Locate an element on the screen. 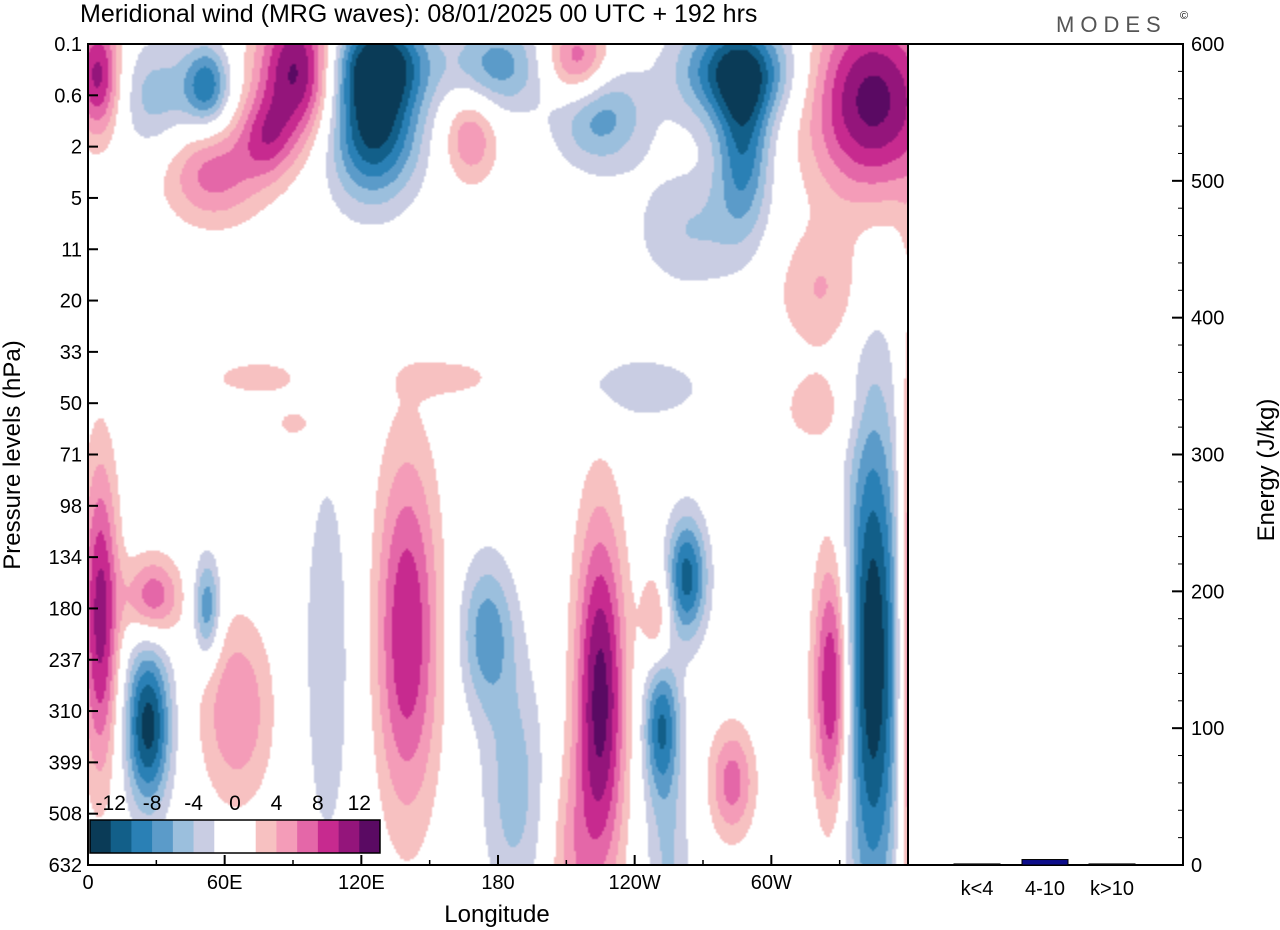 The width and height of the screenshot is (1280, 930). x-tick-label: 120E is located at coordinates (361, 883).